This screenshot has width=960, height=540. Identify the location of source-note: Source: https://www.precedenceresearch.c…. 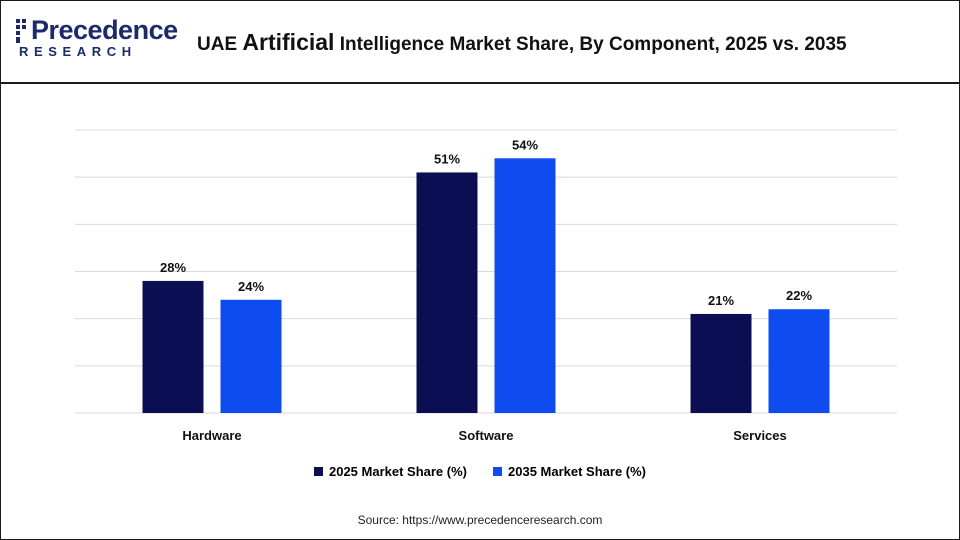
(480, 520).